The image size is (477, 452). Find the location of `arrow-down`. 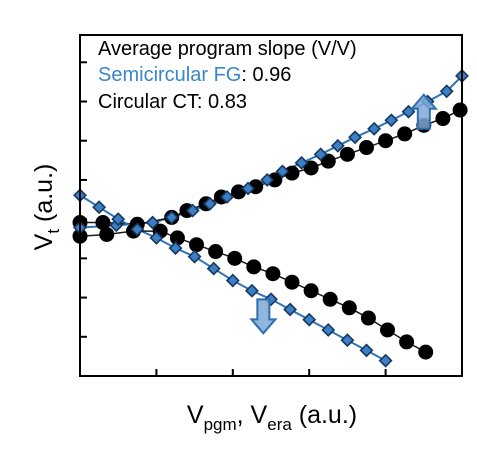

arrow-down is located at coordinates (263, 316).